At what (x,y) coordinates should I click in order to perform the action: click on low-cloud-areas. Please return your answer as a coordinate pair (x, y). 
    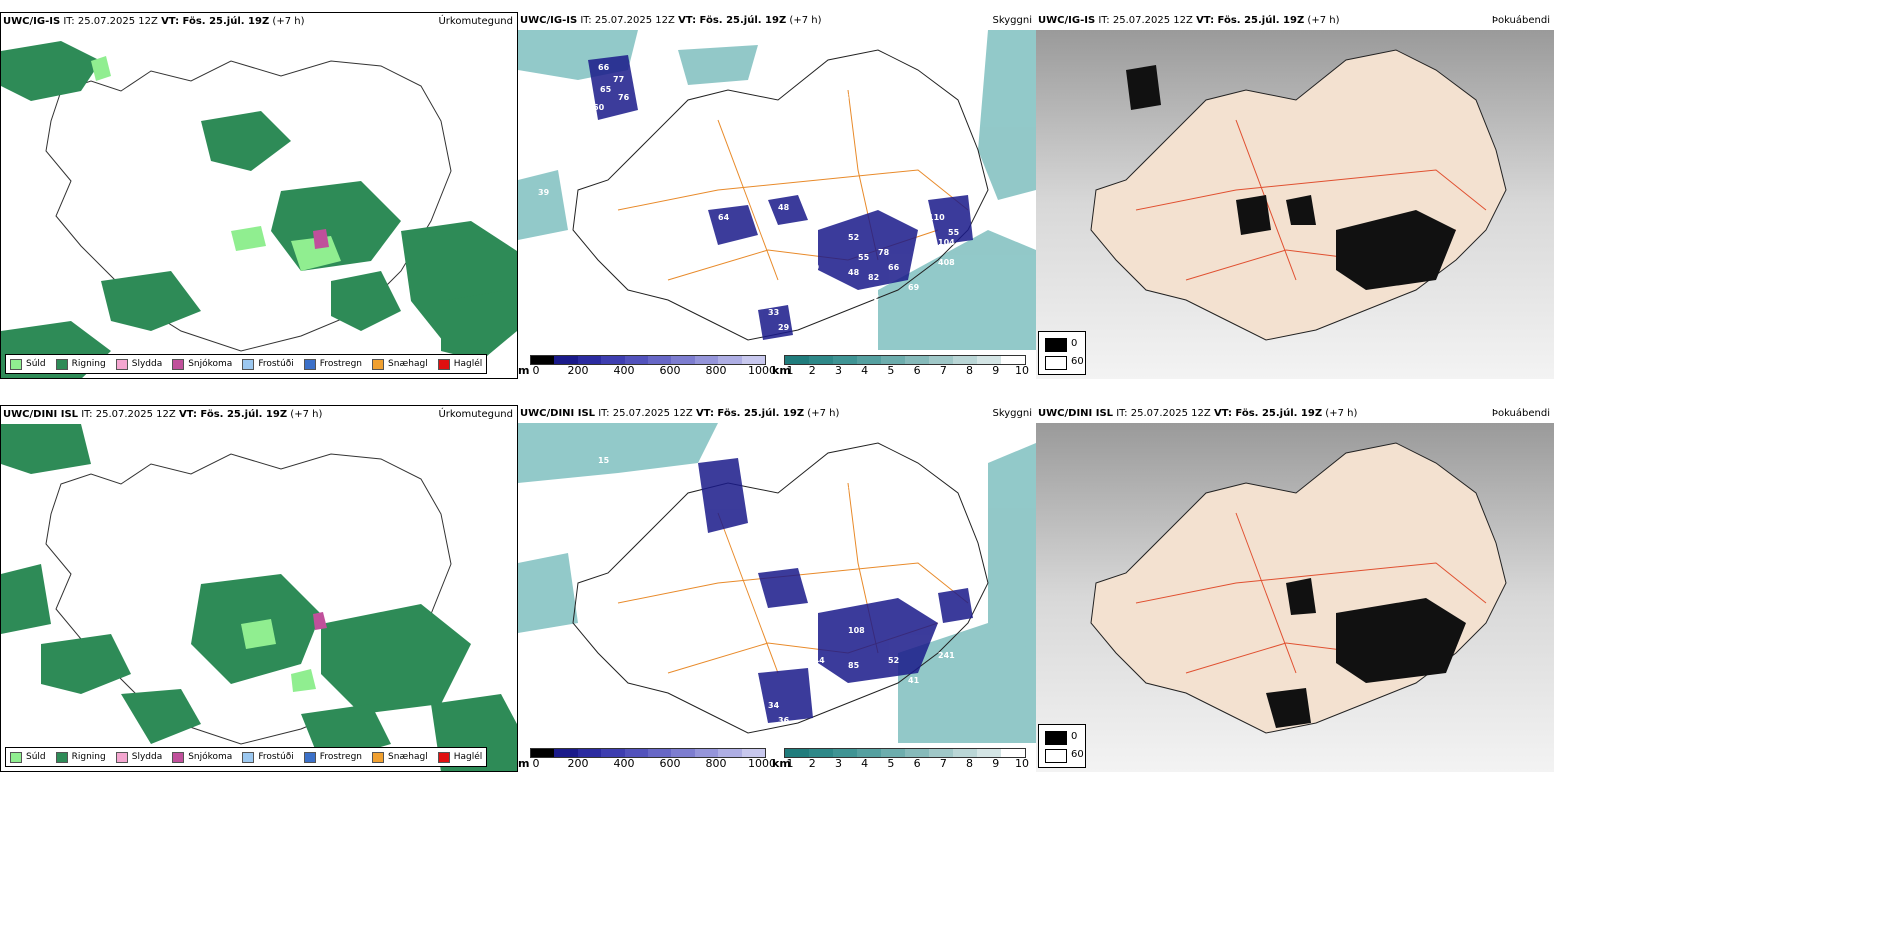
    Looking at the image, I should click on (780, 197).